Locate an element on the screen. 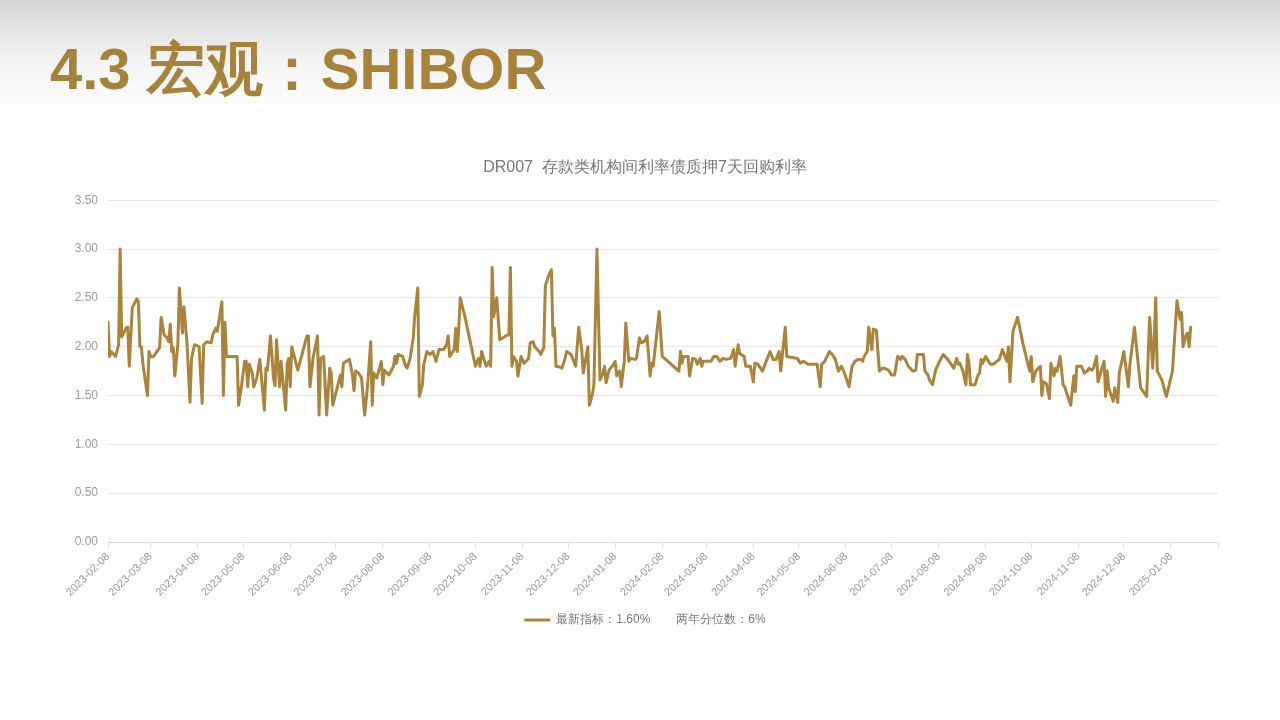  y-tick-label: 1.50 is located at coordinates (86, 394).